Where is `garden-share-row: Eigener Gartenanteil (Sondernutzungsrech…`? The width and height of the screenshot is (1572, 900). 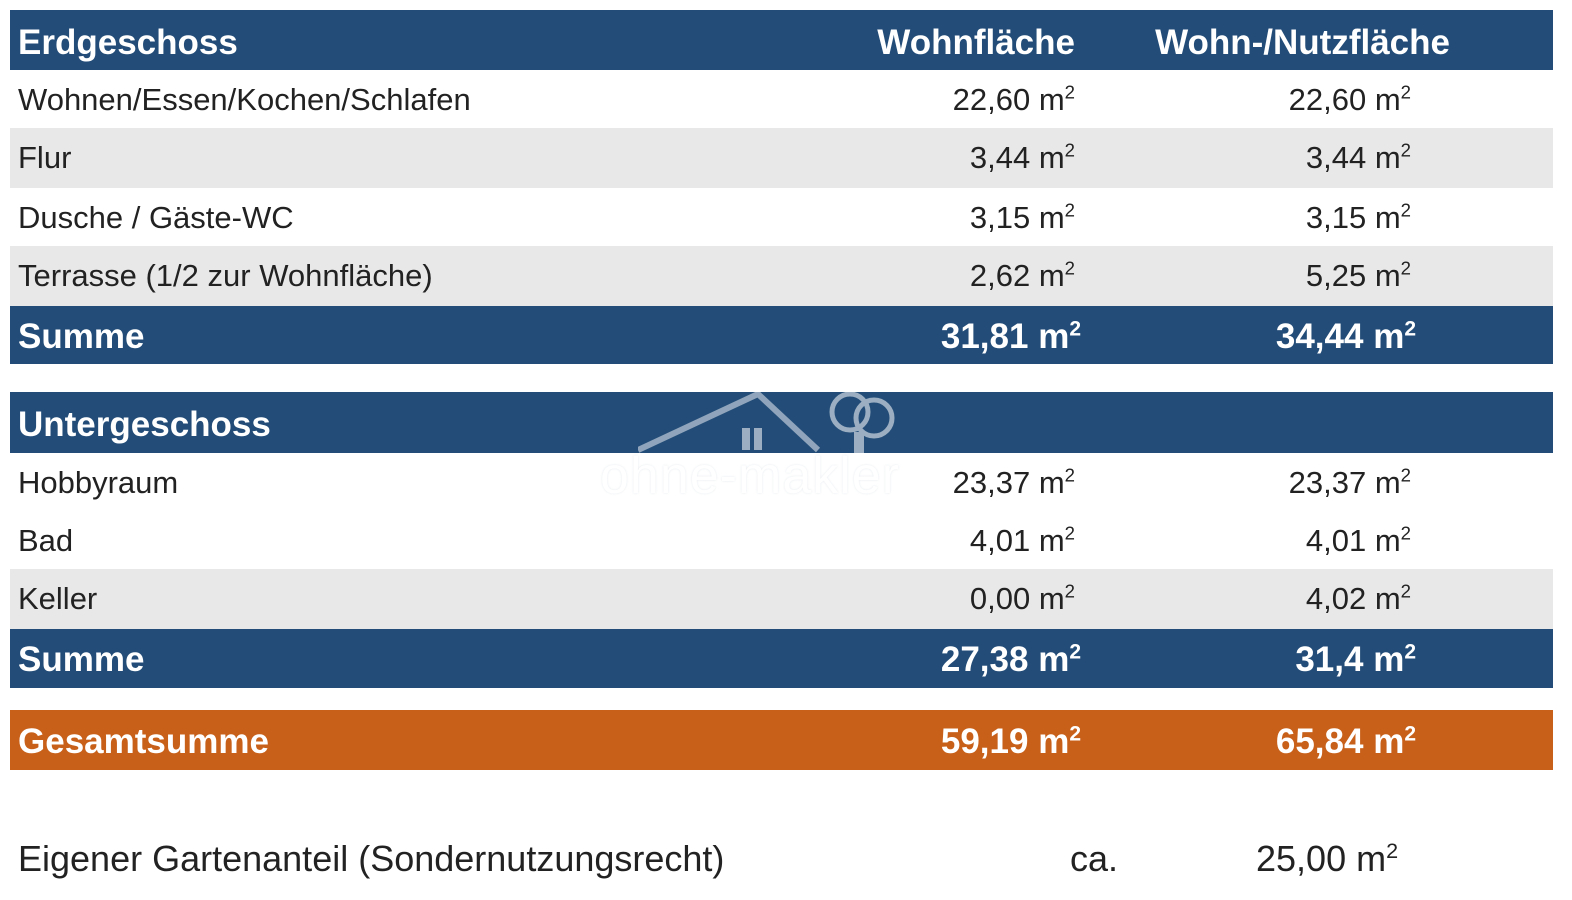 garden-share-row: Eigener Gartenanteil (Sondernutzungsrech… is located at coordinates (788, 860).